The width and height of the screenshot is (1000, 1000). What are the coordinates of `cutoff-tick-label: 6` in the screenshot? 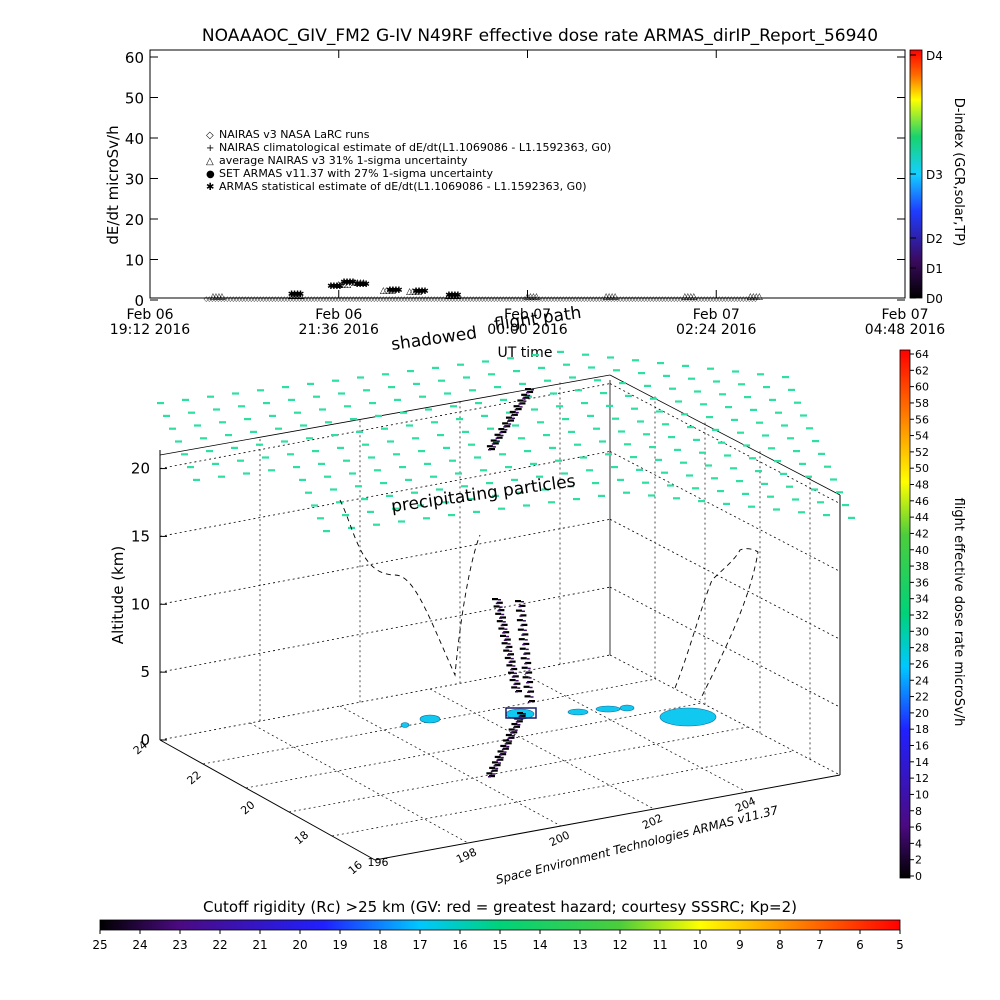 It's located at (860, 945).